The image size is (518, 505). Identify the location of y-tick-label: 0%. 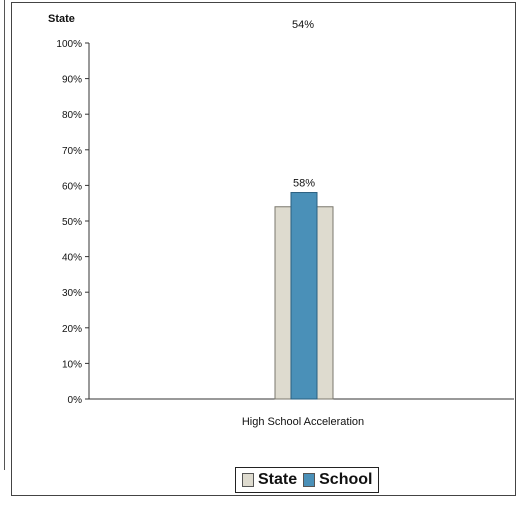
(75, 400).